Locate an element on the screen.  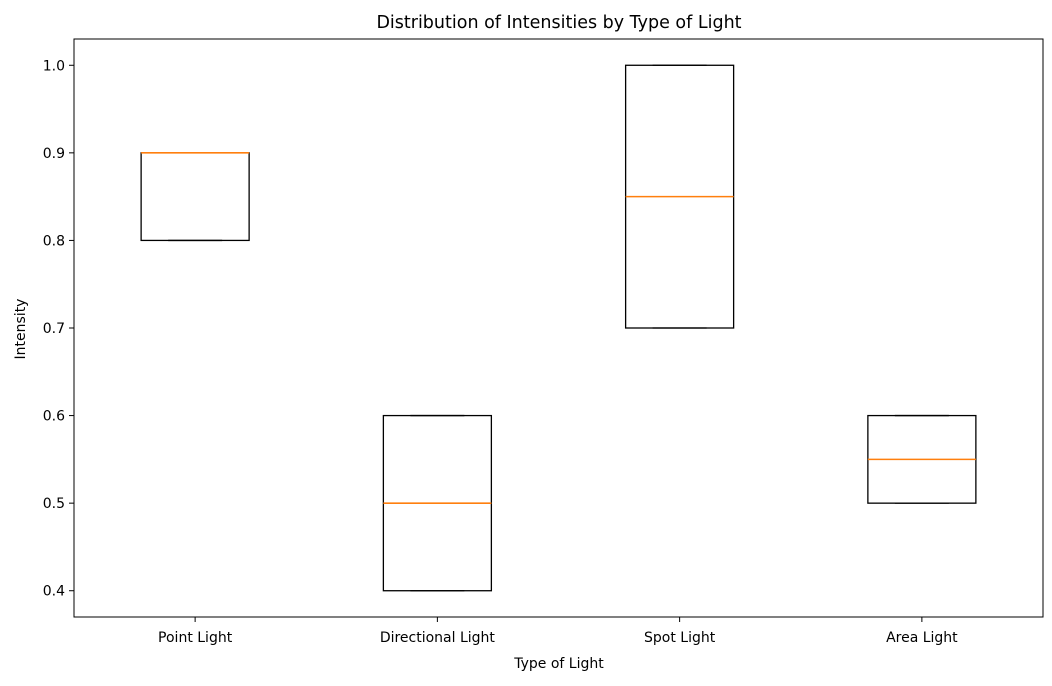
x-axis-label: Type of Light is located at coordinates (558, 664).